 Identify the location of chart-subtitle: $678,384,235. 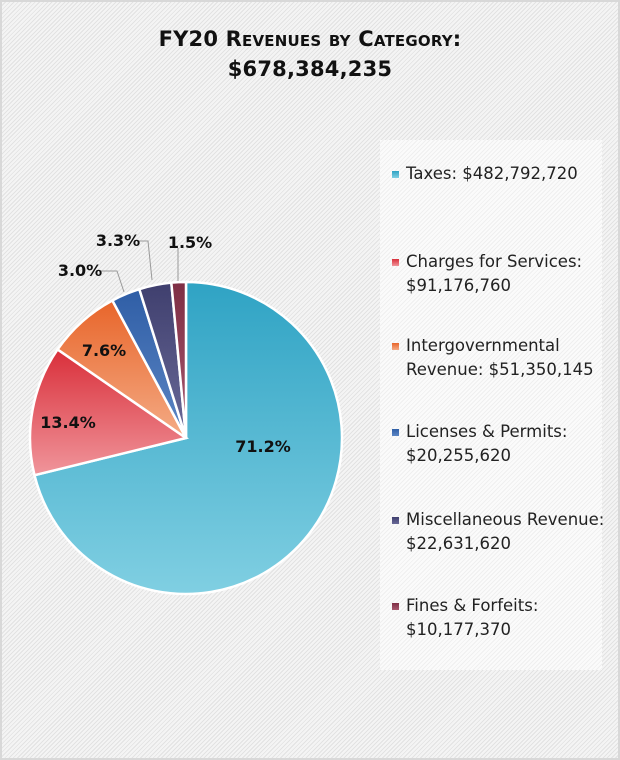
(310, 69).